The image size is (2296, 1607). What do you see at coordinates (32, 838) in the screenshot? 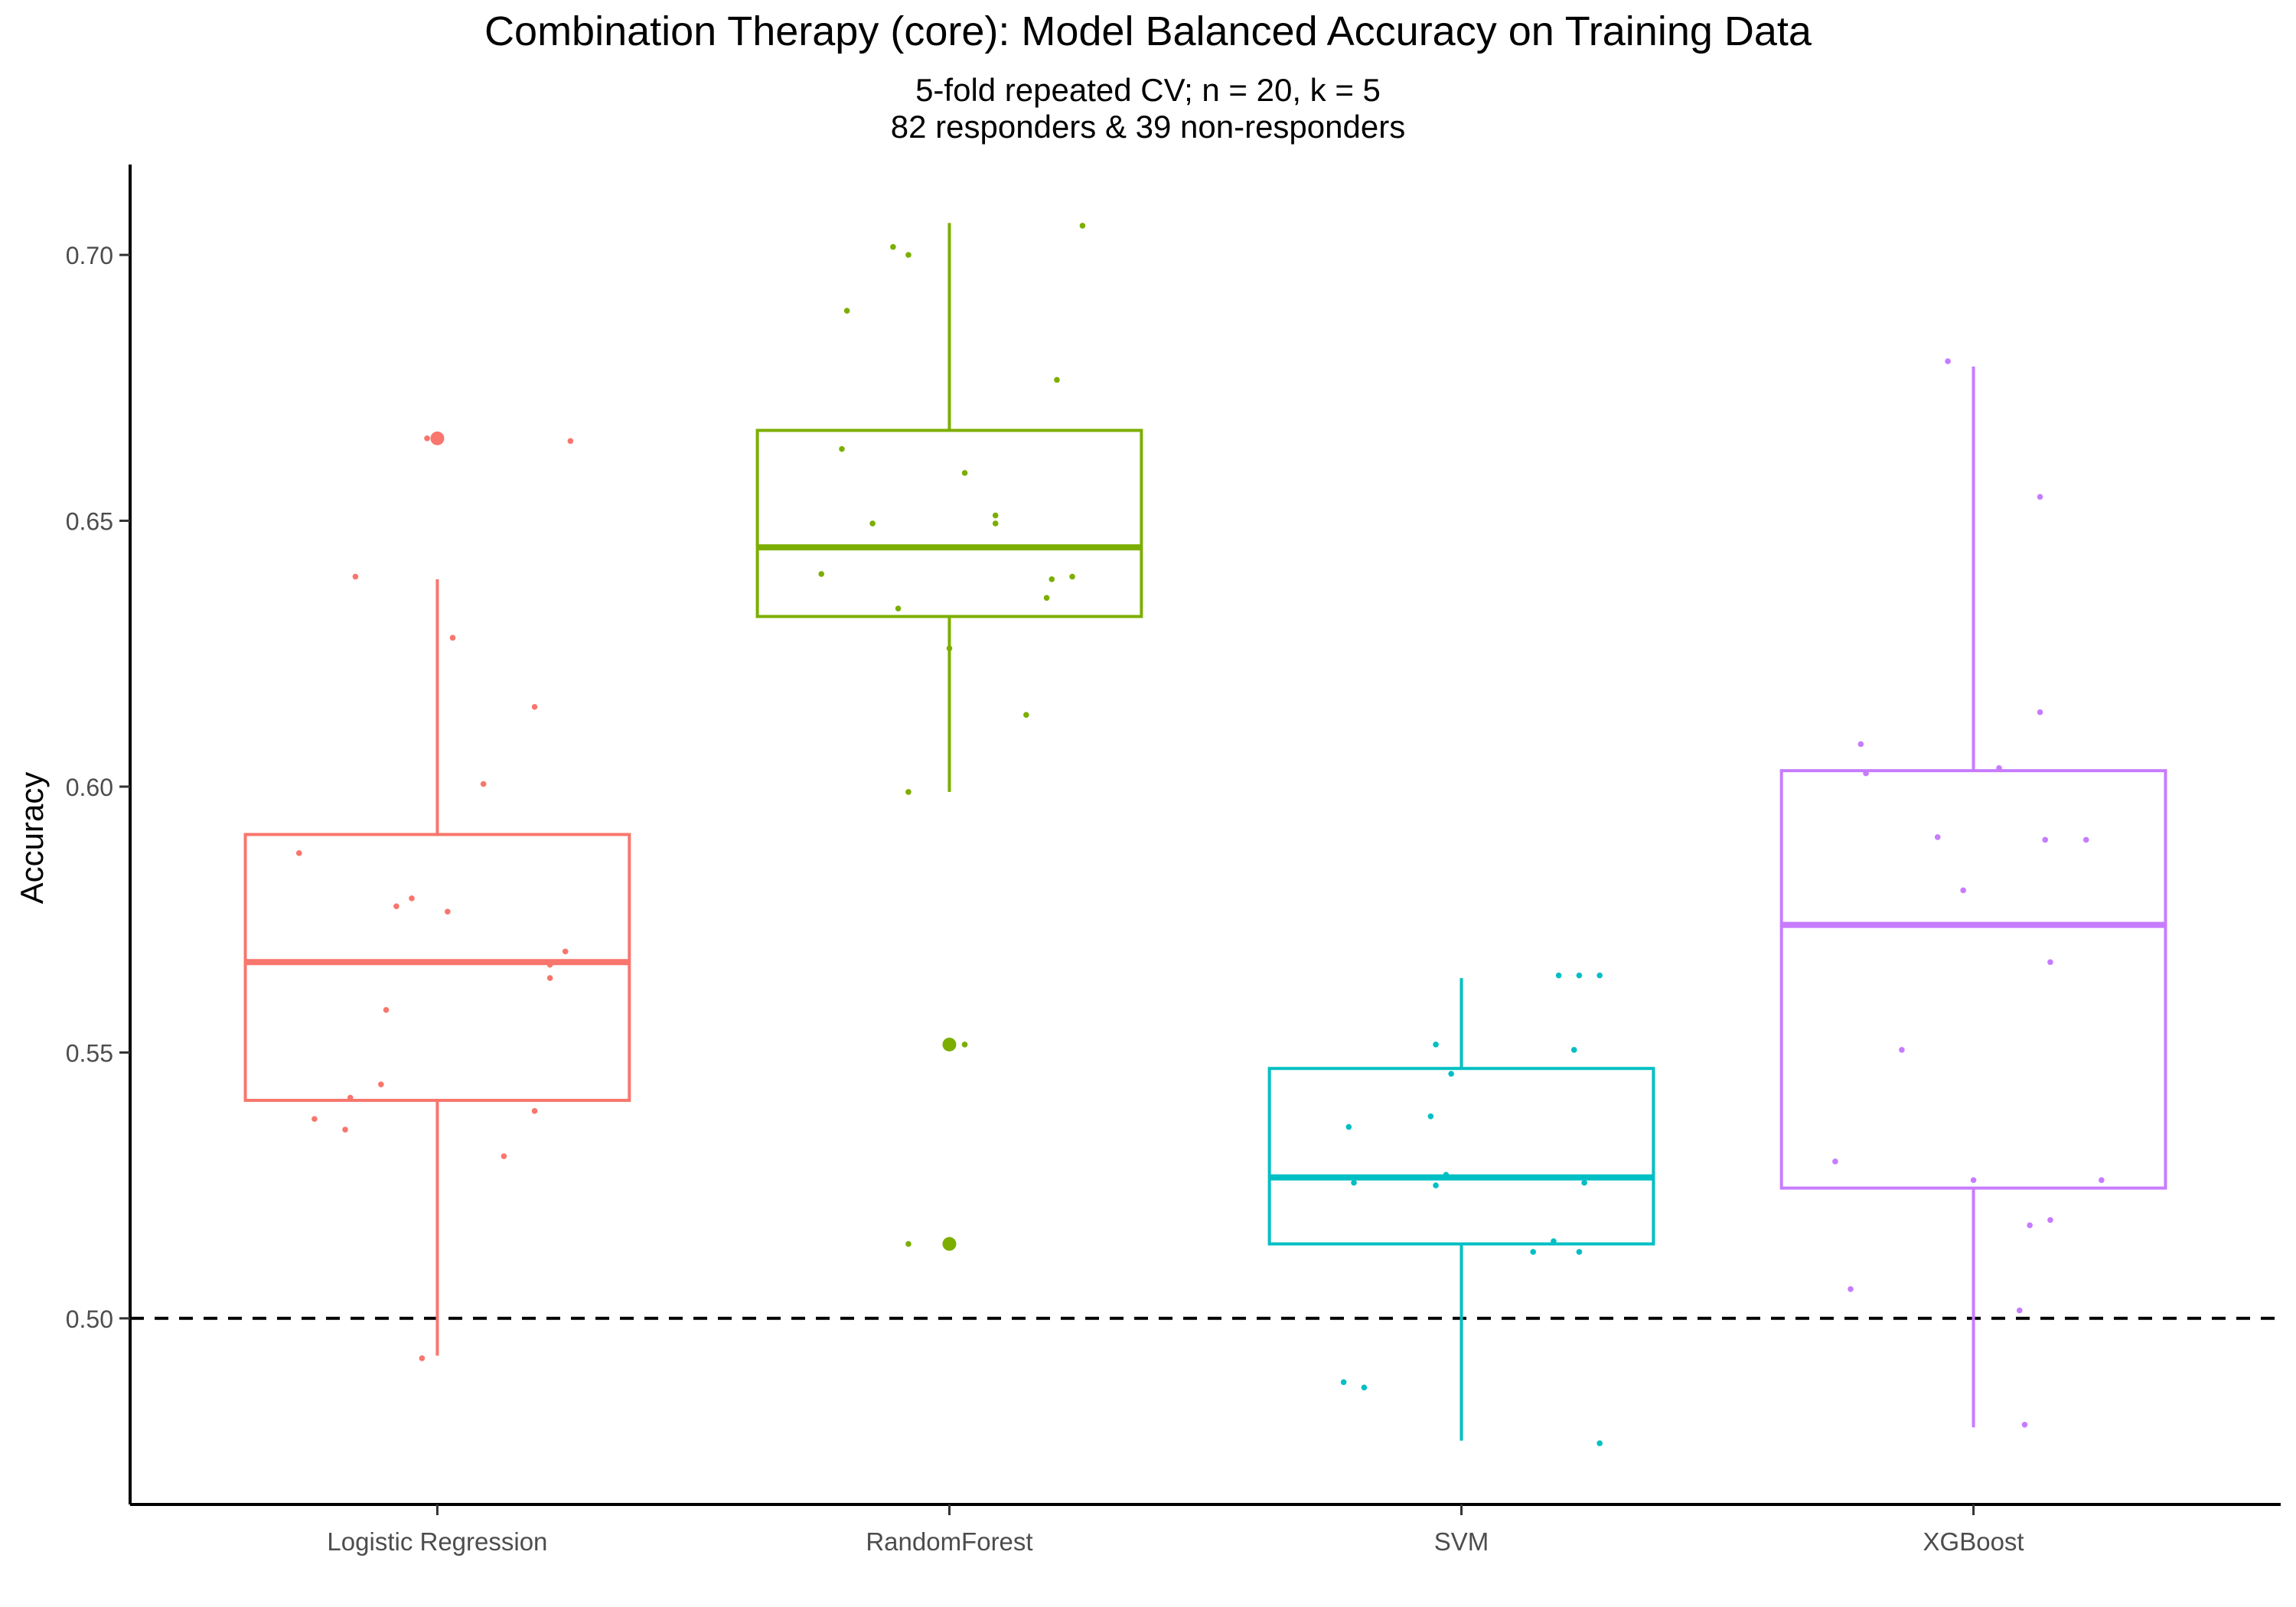
I see `y-axis-title: Accuracy` at bounding box center [32, 838].